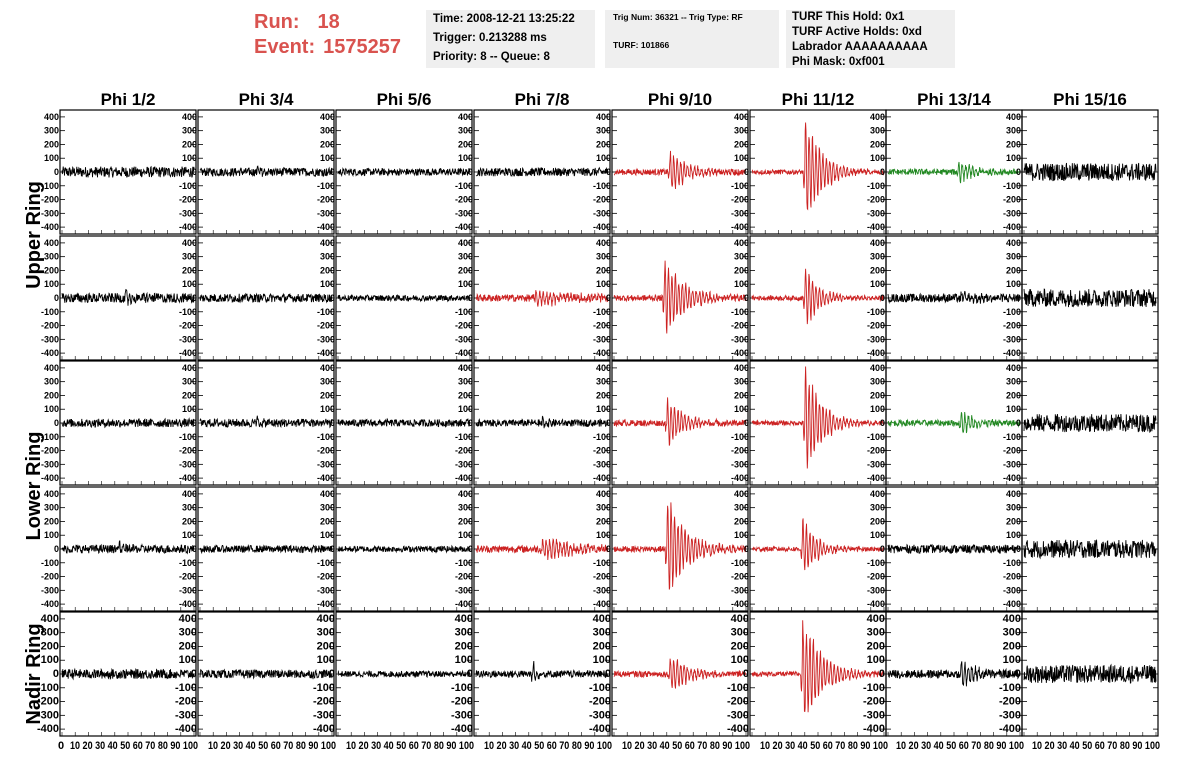 This screenshot has height=772, width=1196. I want to click on column-header: Phi 1/2, so click(128, 99).